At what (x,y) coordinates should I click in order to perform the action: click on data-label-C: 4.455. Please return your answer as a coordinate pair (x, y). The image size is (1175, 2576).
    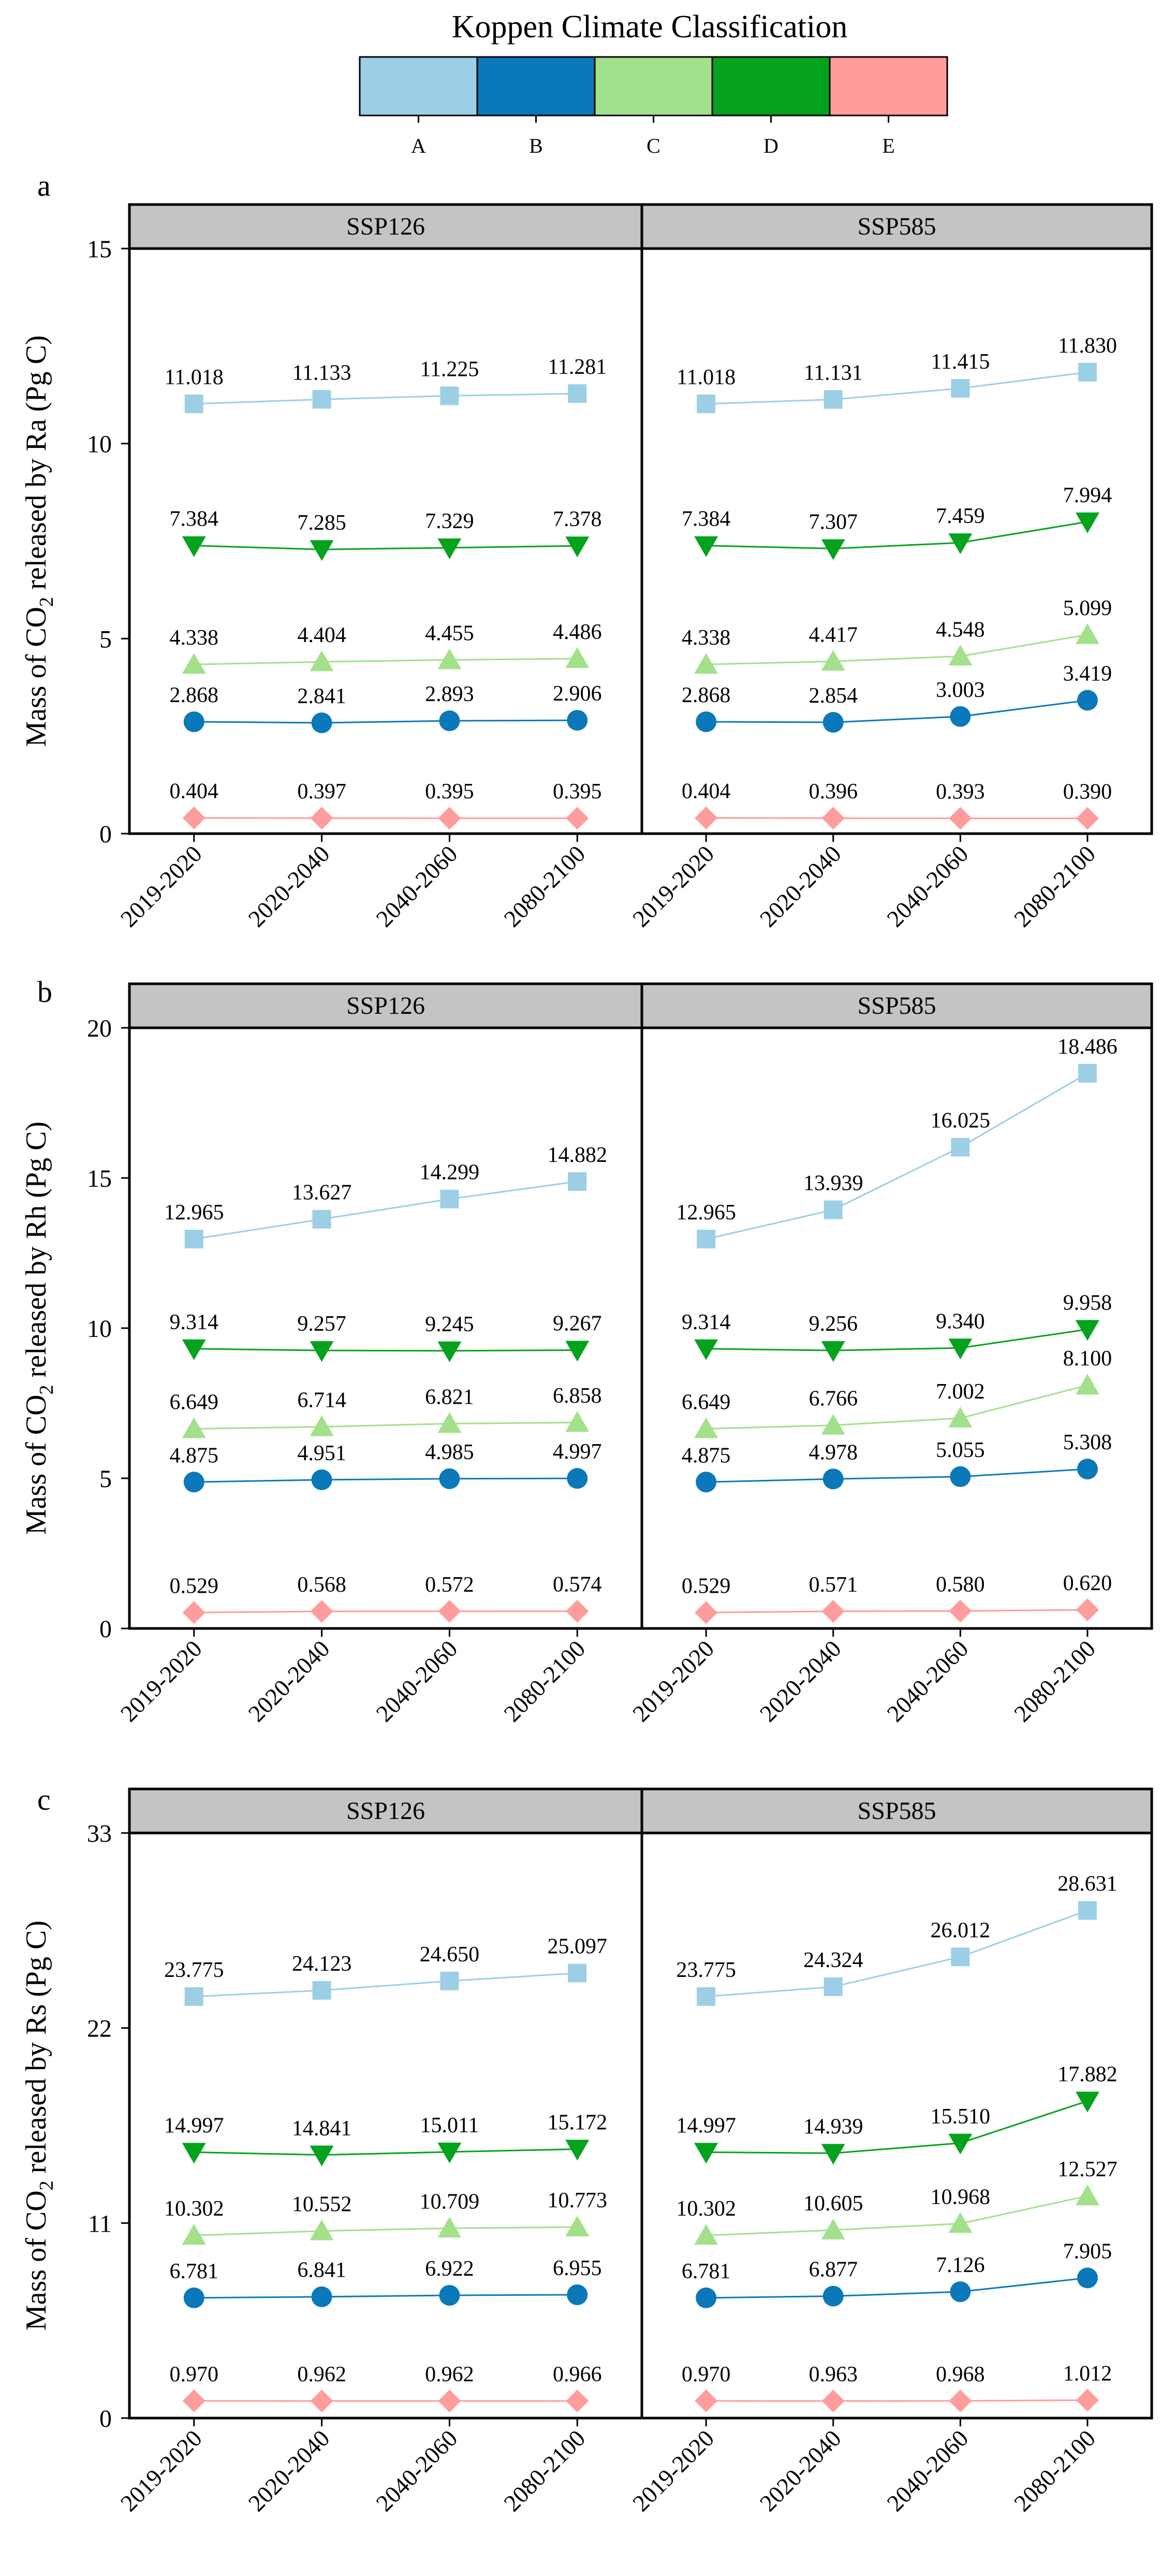
    Looking at the image, I should click on (449, 633).